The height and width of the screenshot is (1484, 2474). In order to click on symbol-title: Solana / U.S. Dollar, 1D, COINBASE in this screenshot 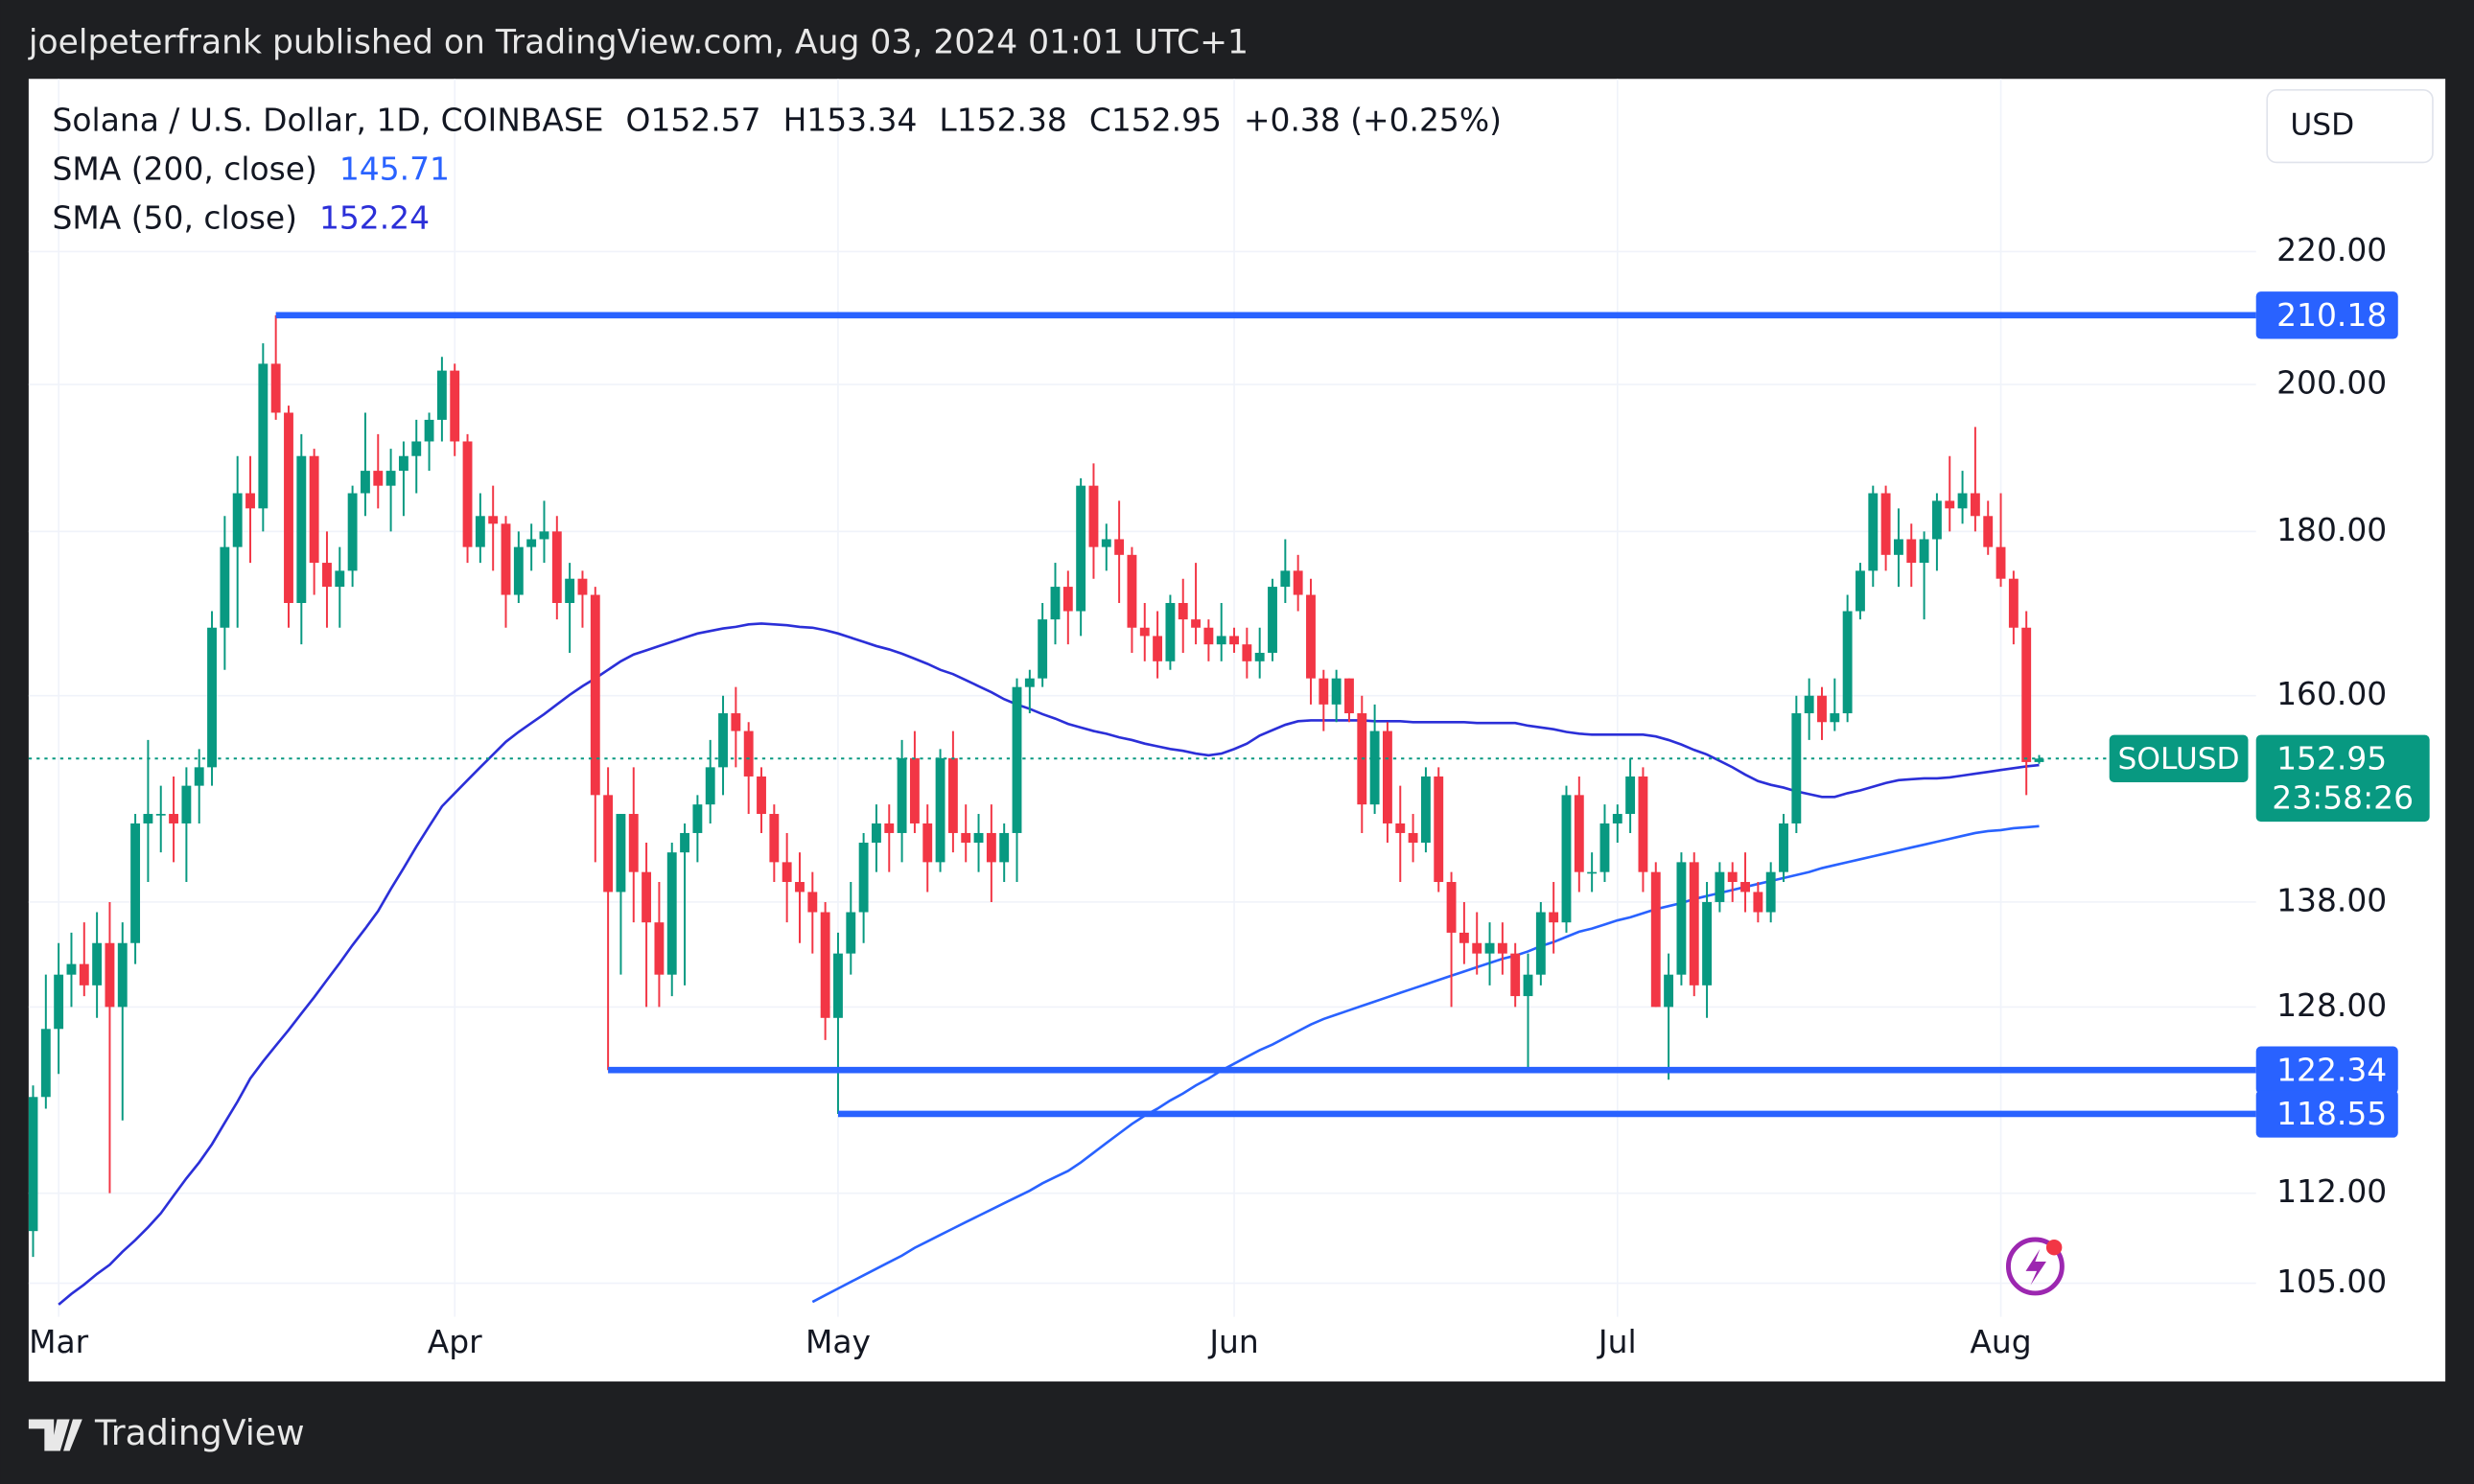, I will do `click(328, 119)`.